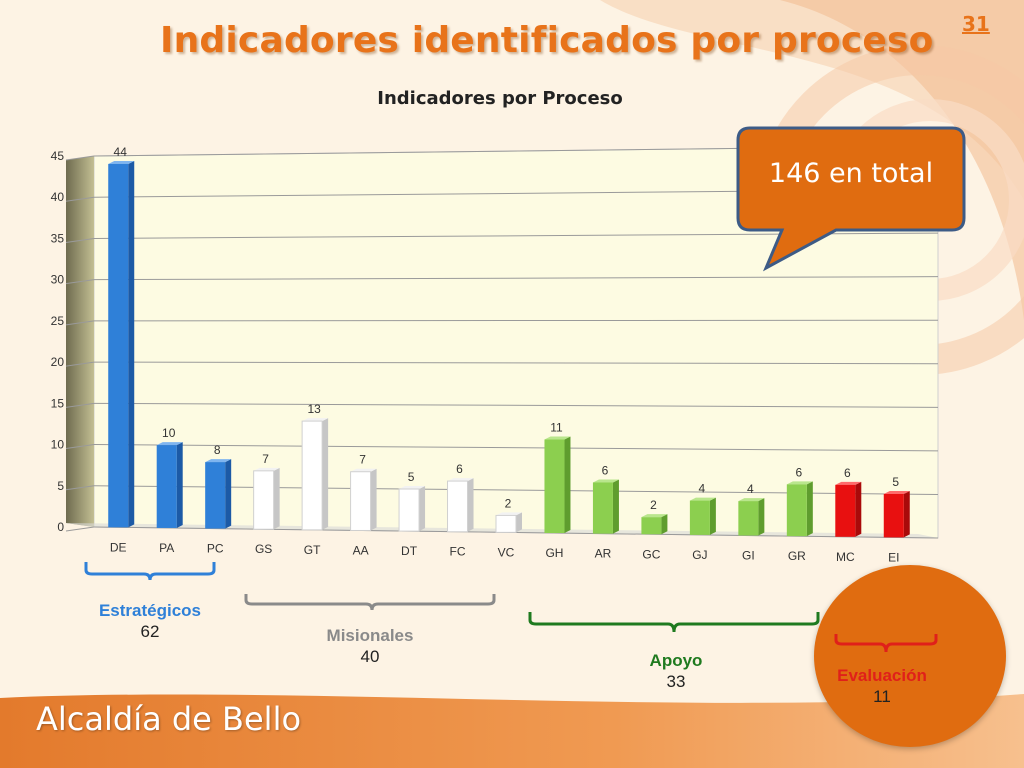  Describe the element at coordinates (217, 450) in the screenshot. I see `bar-value-label: 8` at that location.